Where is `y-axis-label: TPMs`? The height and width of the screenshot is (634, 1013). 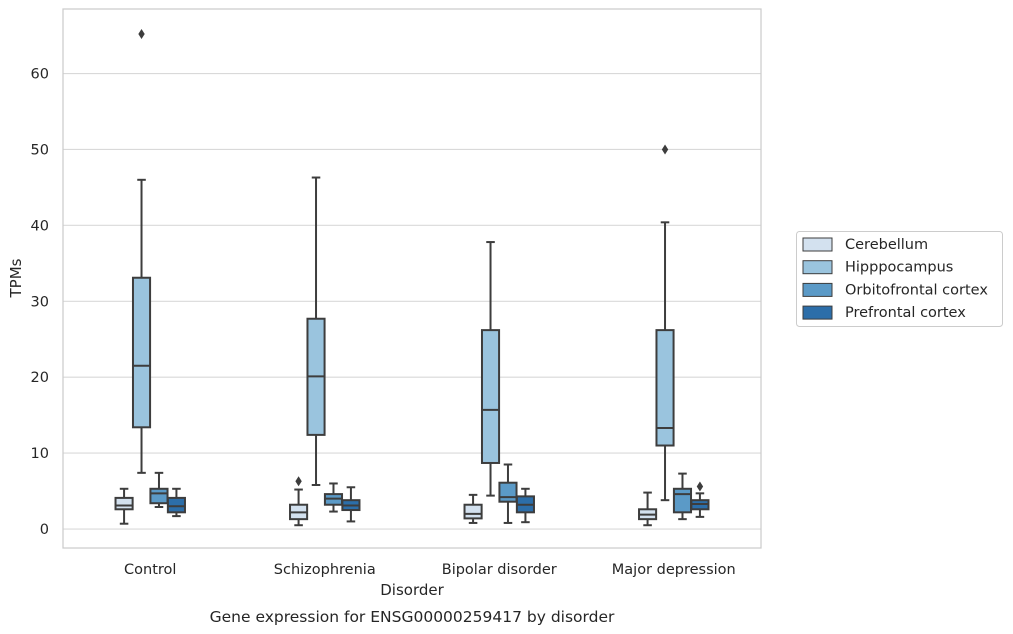
y-axis-label: TPMs is located at coordinates (16, 278).